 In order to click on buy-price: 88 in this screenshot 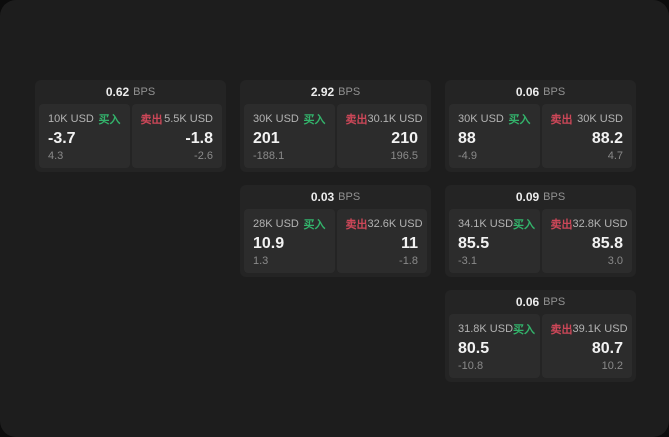, I will do `click(467, 138)`.